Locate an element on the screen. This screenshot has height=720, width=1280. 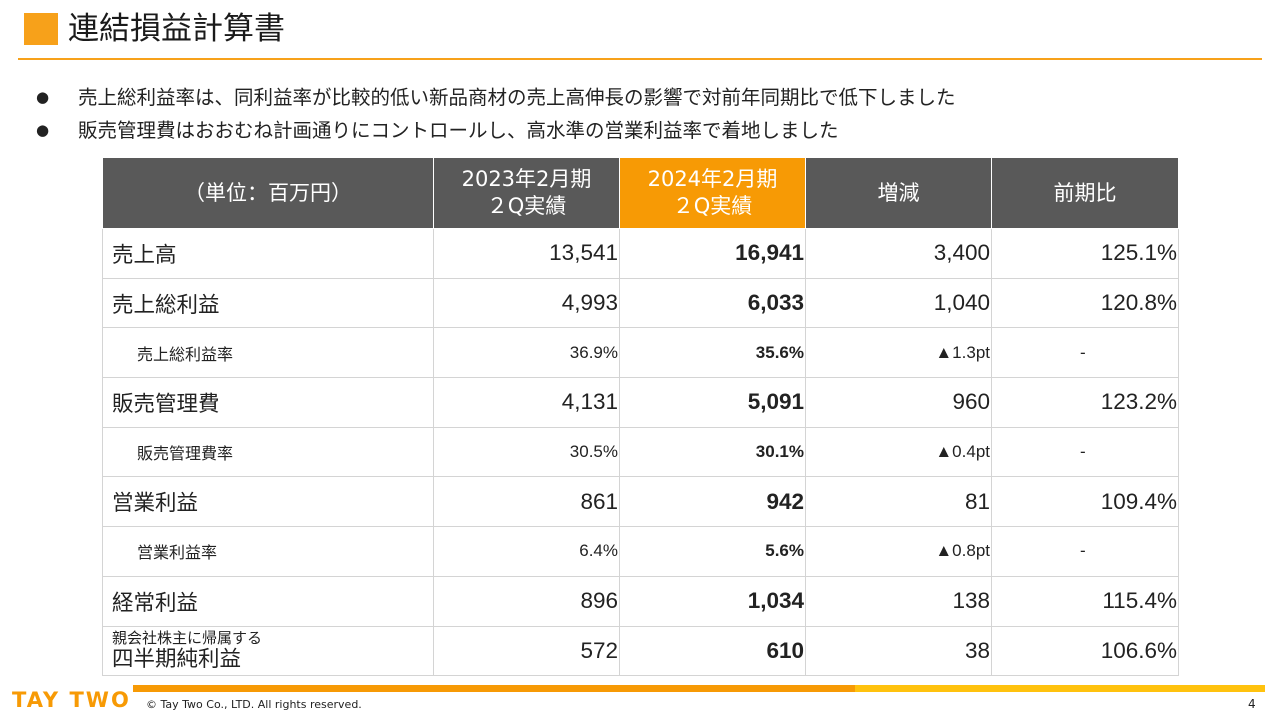
row-label: 売上総利益 is located at coordinates (268, 303).